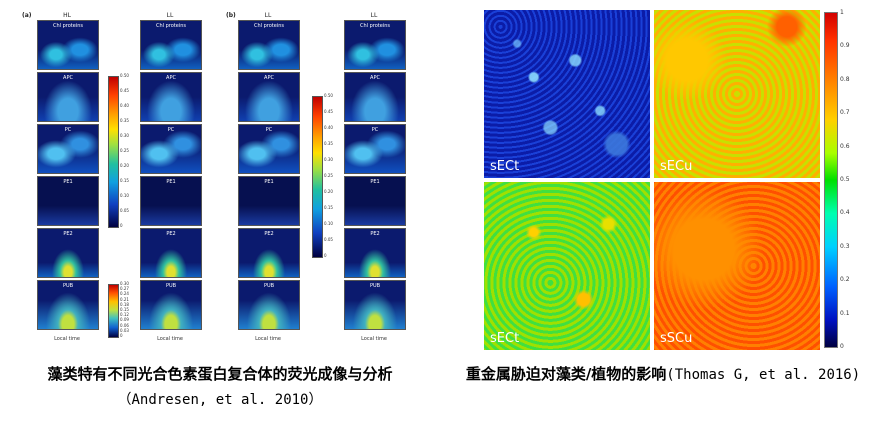 This screenshot has width=882, height=434. I want to click on column-title-ll-a: LL, so click(170, 15).